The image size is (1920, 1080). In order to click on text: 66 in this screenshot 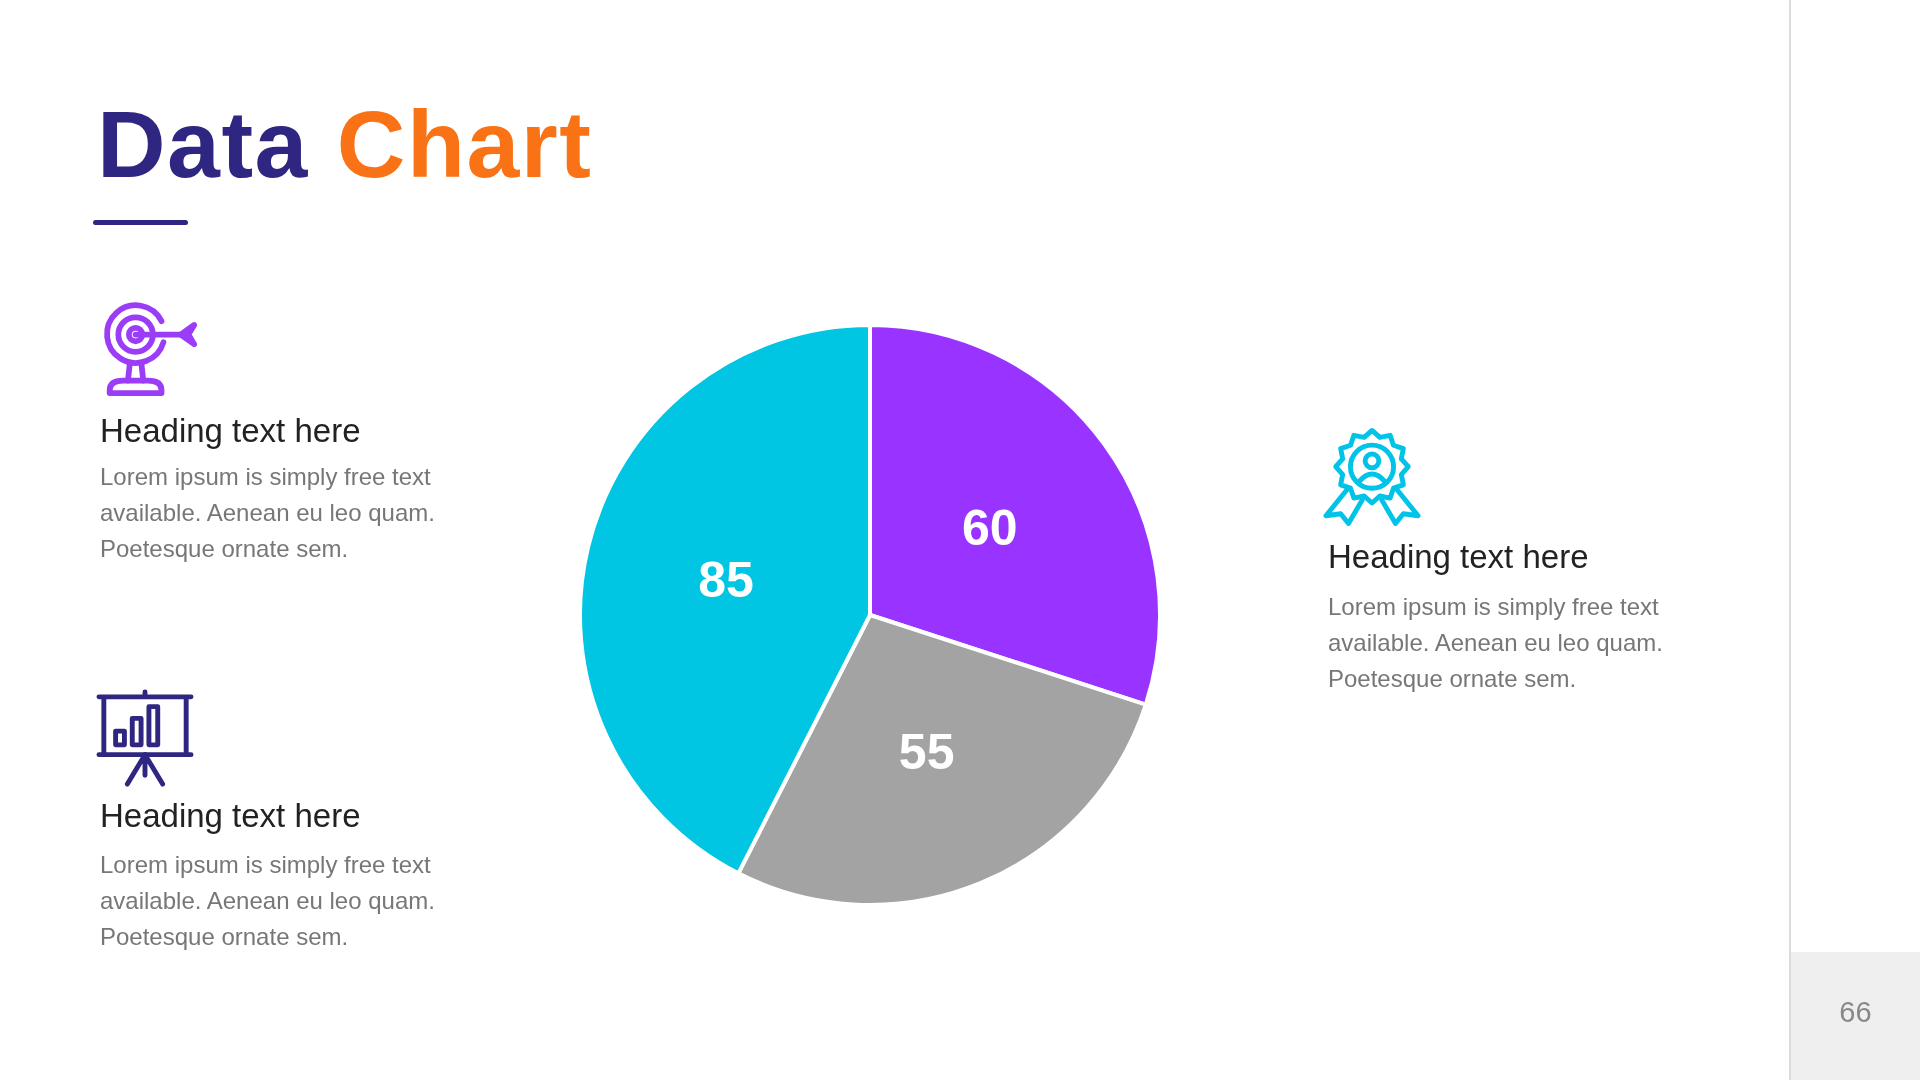, I will do `click(1855, 1012)`.